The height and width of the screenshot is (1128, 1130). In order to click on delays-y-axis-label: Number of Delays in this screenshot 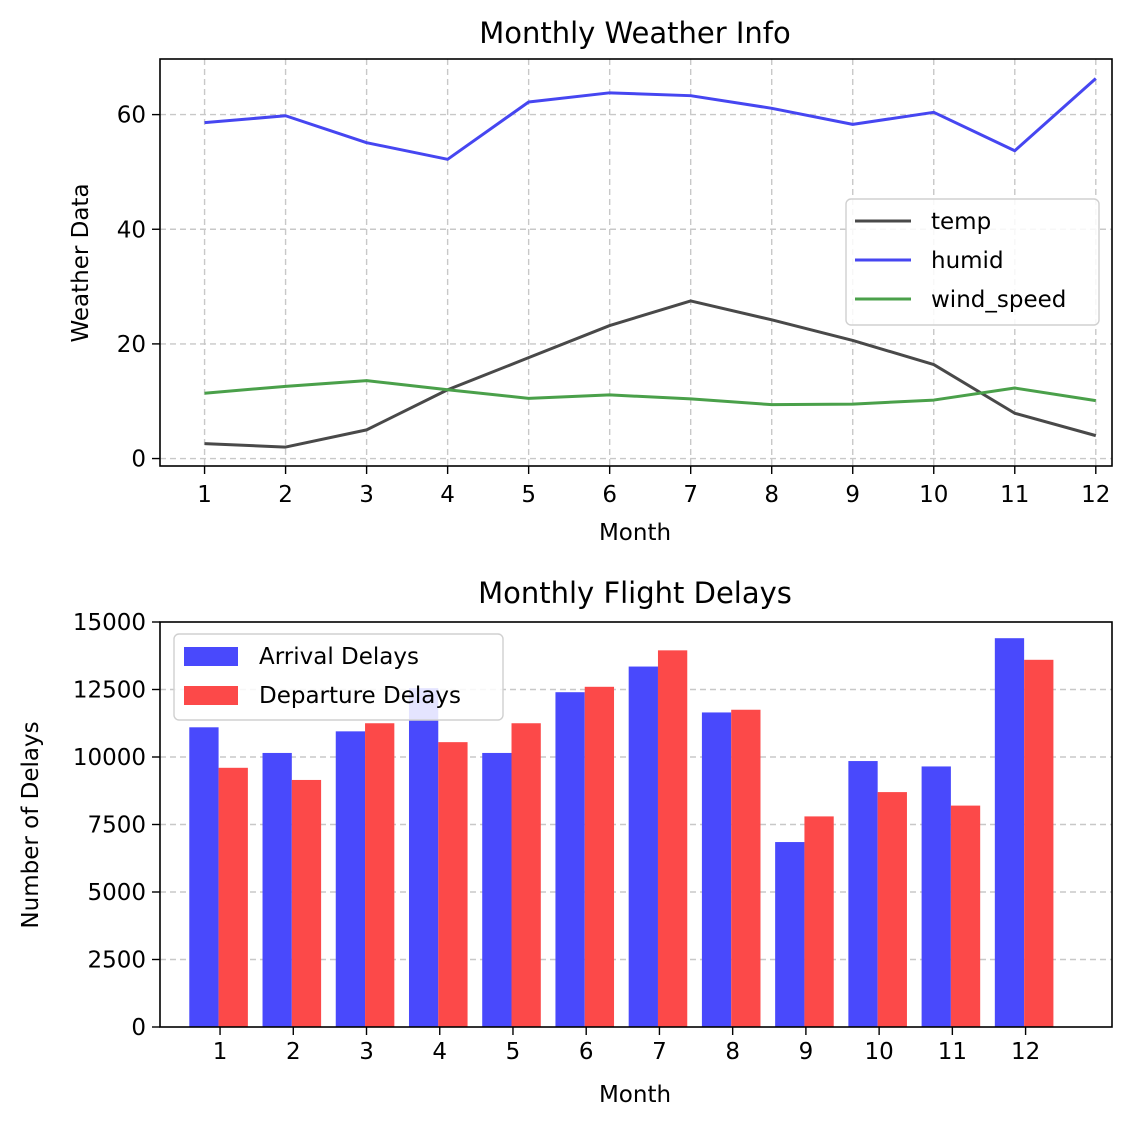, I will do `click(31, 824)`.